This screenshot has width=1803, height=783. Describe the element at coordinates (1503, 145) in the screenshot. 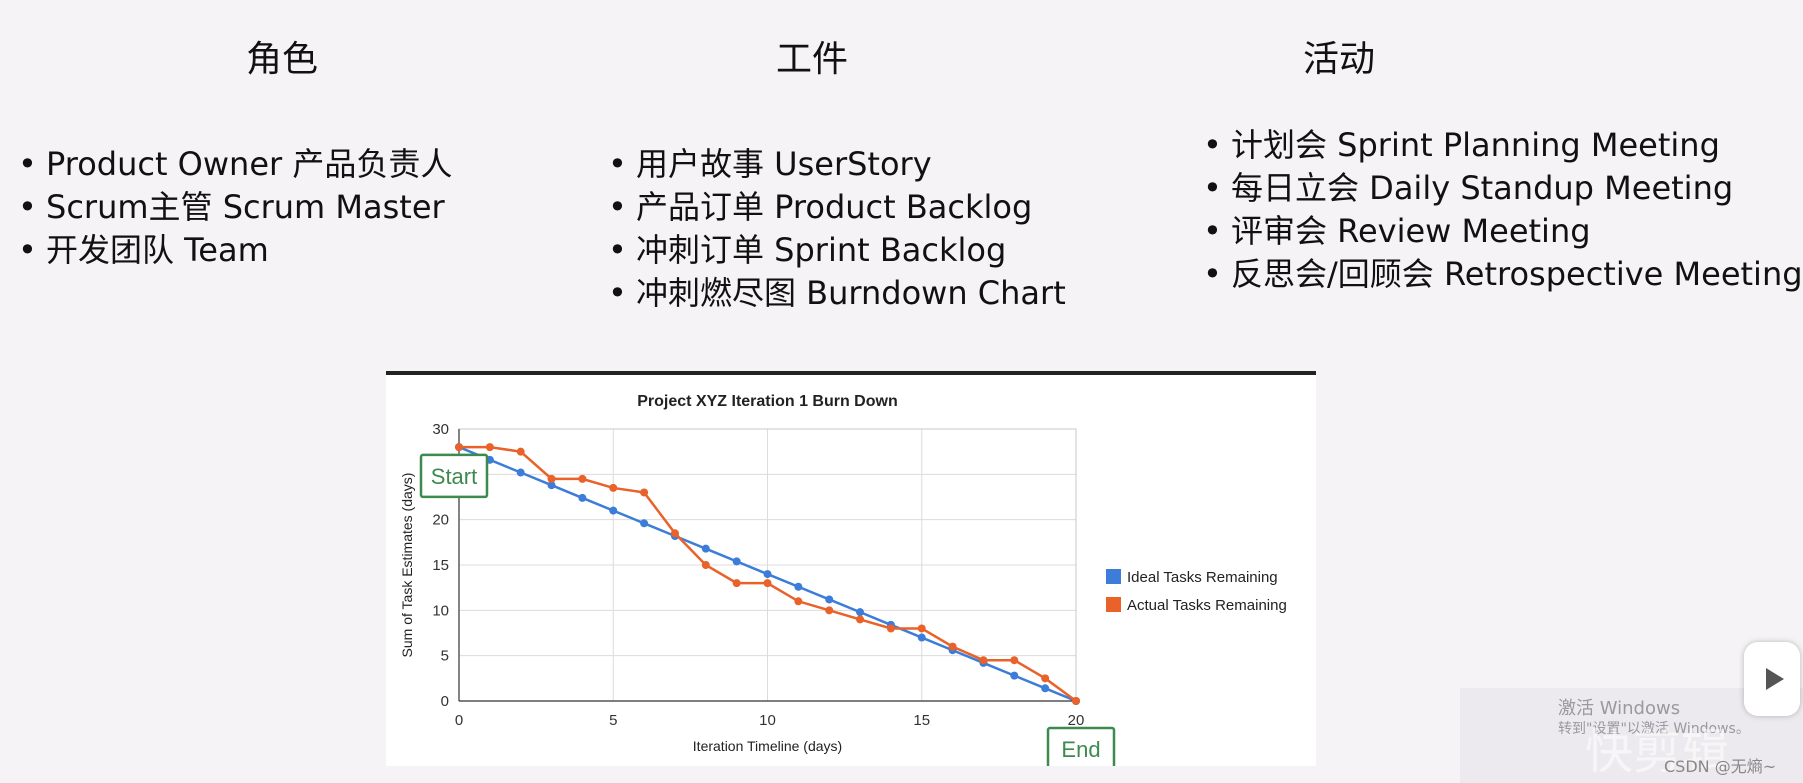

I see `list-item: 计划会 Sprint Planning Meeting` at that location.